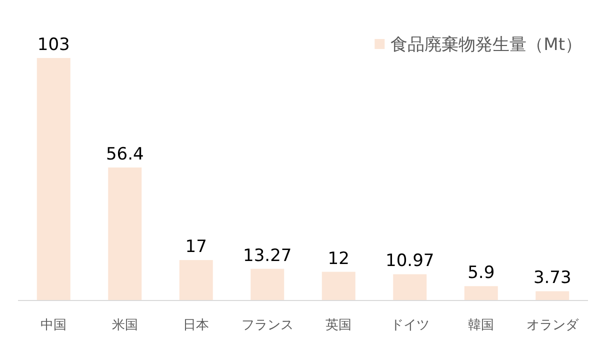  Describe the element at coordinates (410, 261) in the screenshot. I see `data-label: 10.97` at that location.